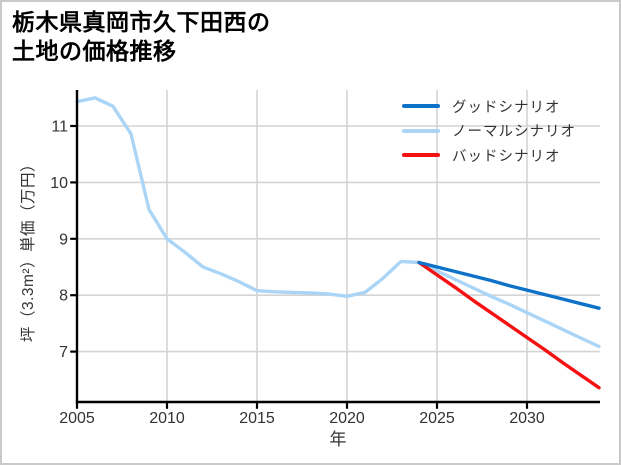 The image size is (621, 465). What do you see at coordinates (506, 107) in the screenshot?
I see `legend-label-good: グッドシナリオ` at bounding box center [506, 107].